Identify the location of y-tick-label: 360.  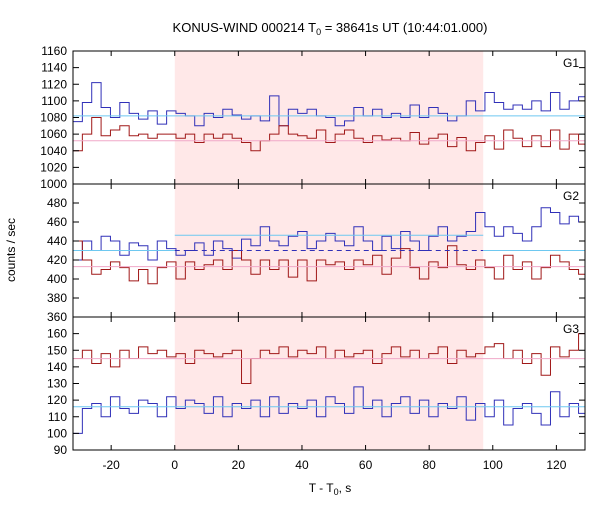
(57, 317).